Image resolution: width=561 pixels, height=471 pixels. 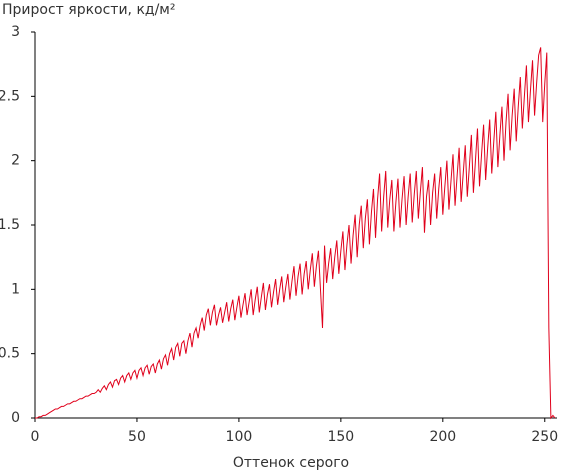 What do you see at coordinates (239, 437) in the screenshot?
I see `x-tick-label: 100` at bounding box center [239, 437].